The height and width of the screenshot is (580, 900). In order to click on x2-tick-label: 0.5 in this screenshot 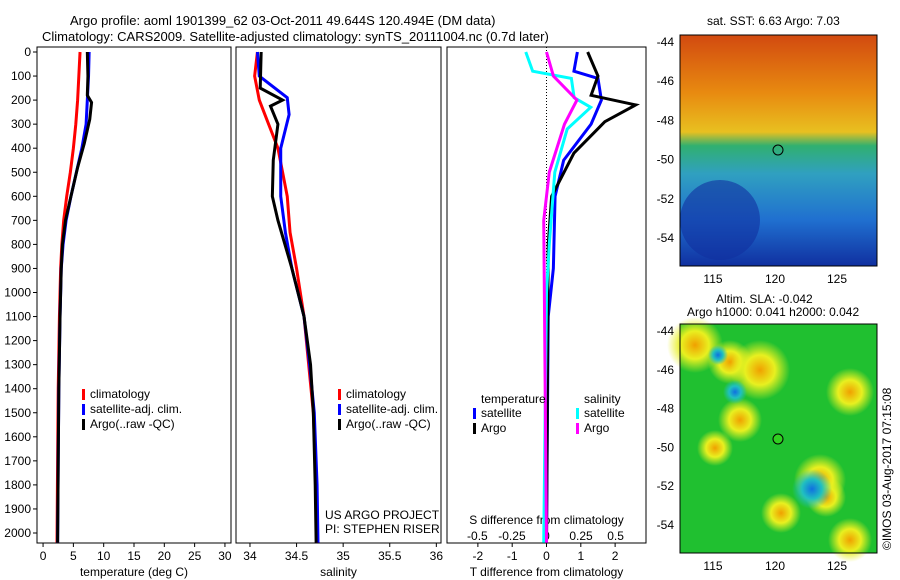, I will do `click(615, 536)`.